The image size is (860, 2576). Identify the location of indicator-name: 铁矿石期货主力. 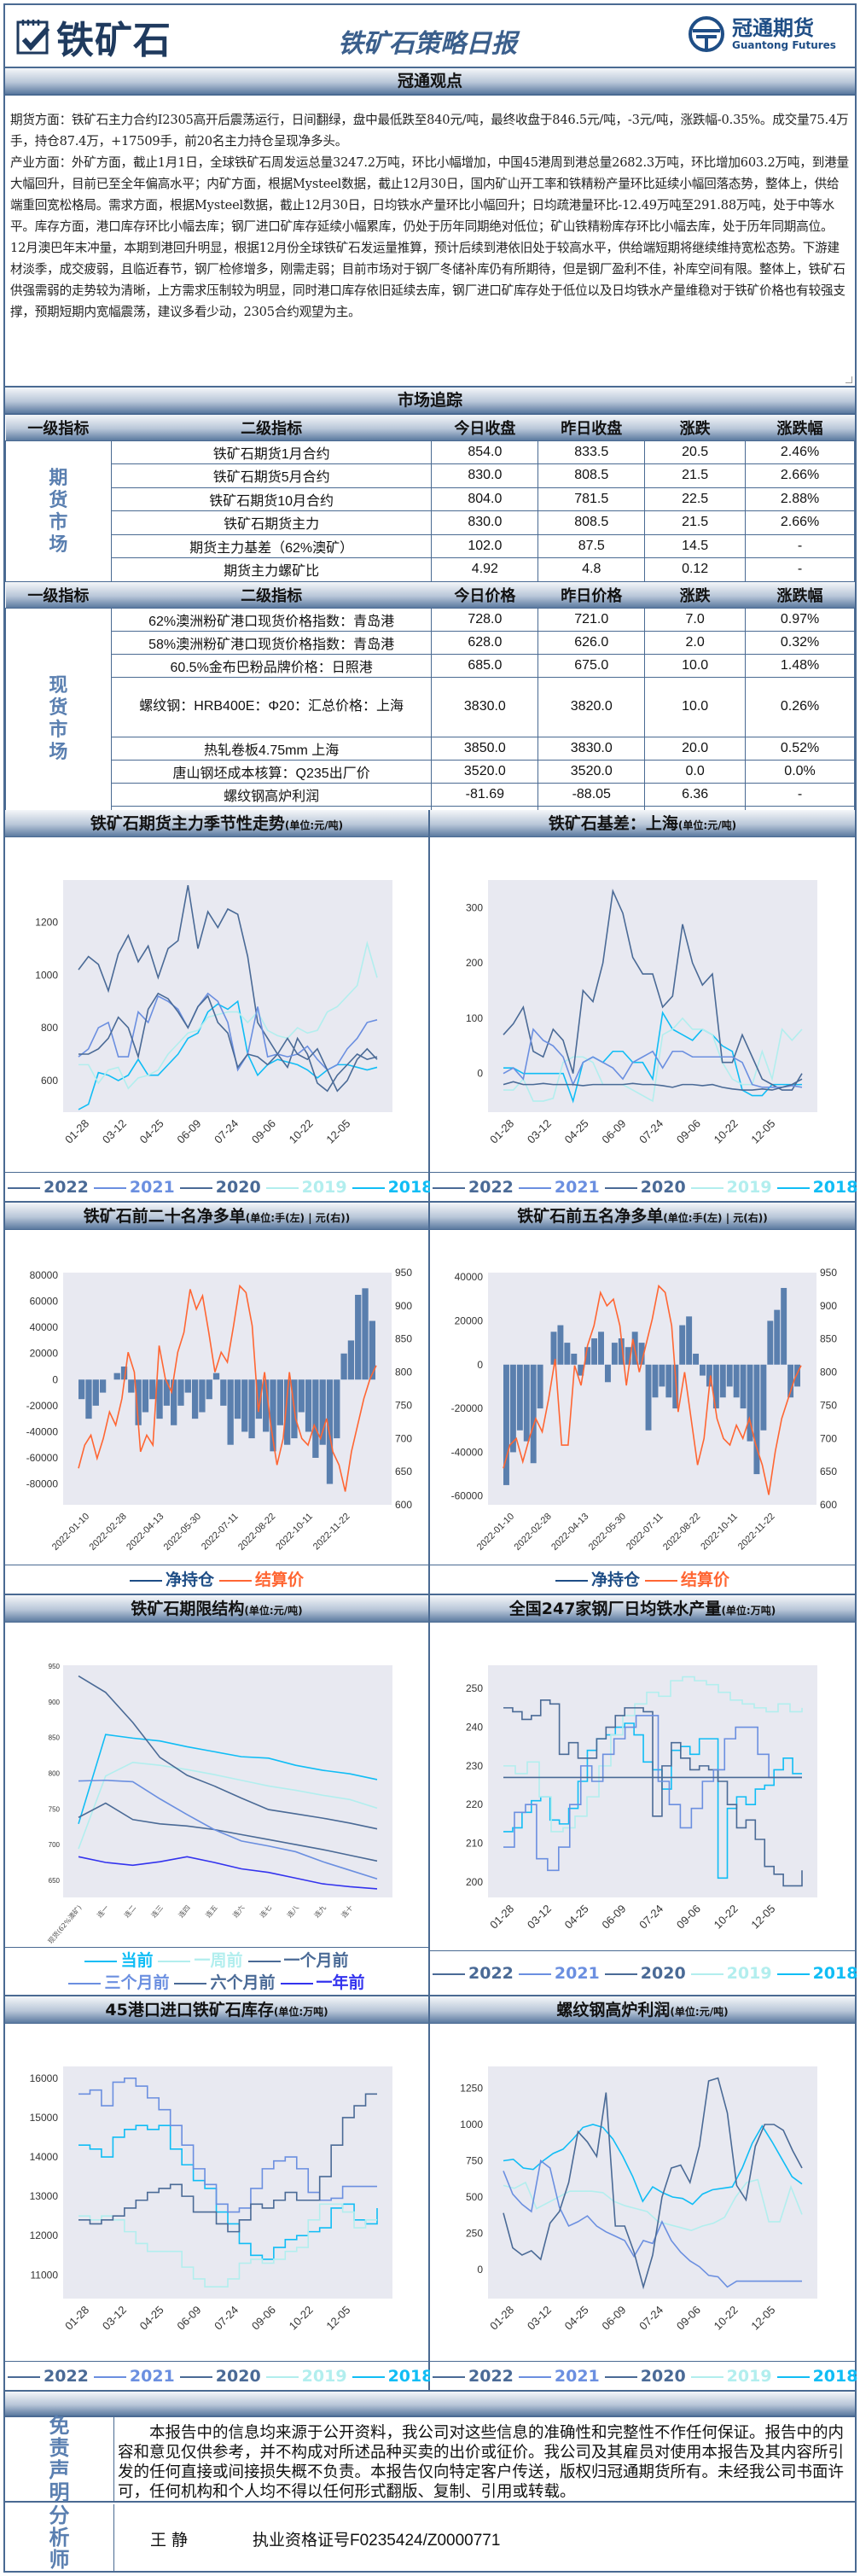
(271, 522).